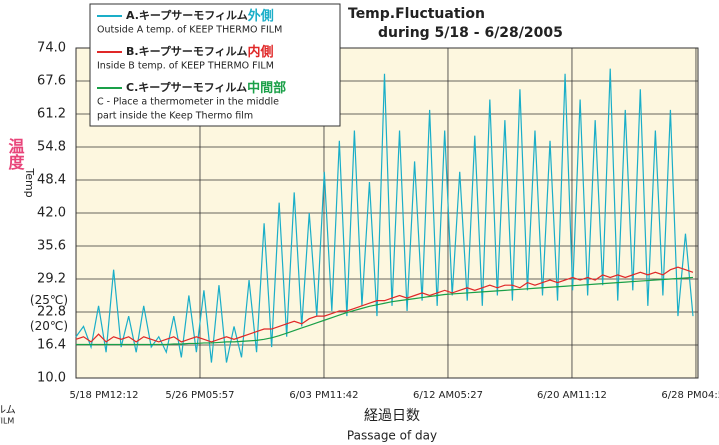  Describe the element at coordinates (188, 102) in the screenshot. I see `legend-description: C - Place a thermometer in the middle` at that location.